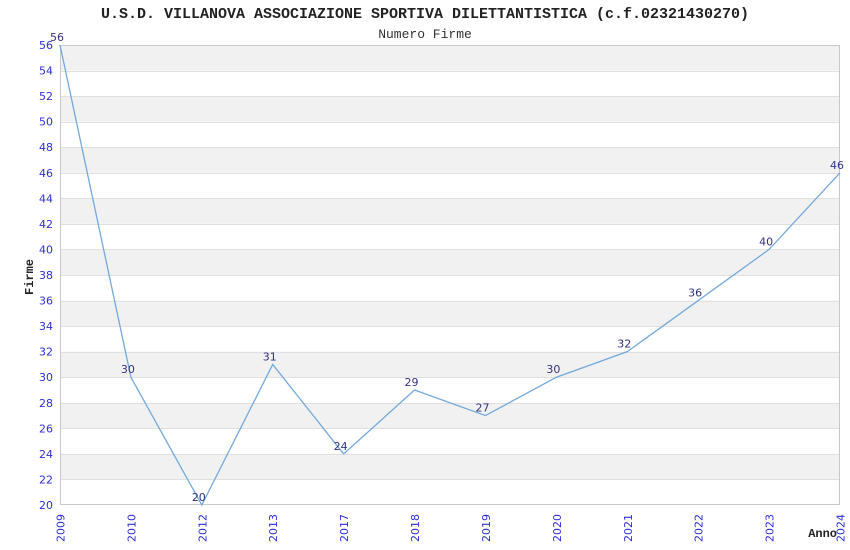 This screenshot has height=550, width=850. What do you see at coordinates (46, 45) in the screenshot?
I see `y-tick-label: 56` at bounding box center [46, 45].